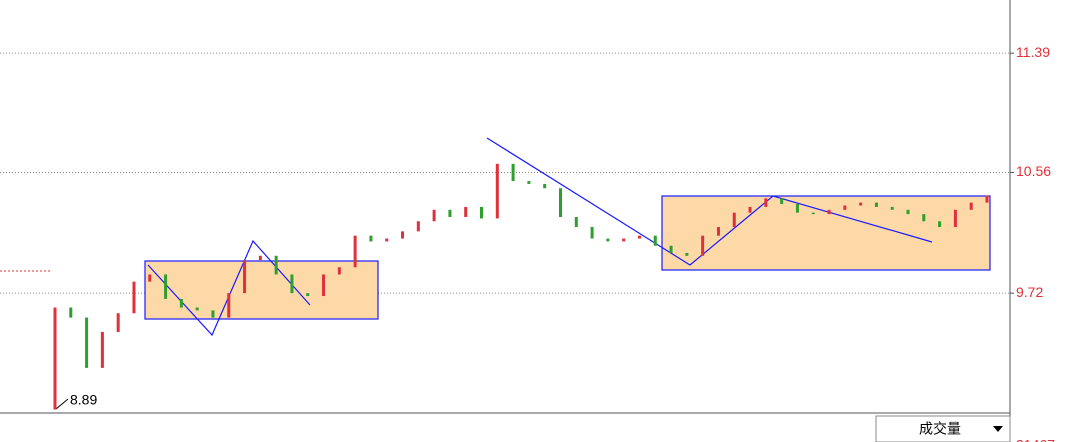 The width and height of the screenshot is (1083, 442). What do you see at coordinates (940, 429) in the screenshot?
I see `indicator-label: 成交量` at bounding box center [940, 429].